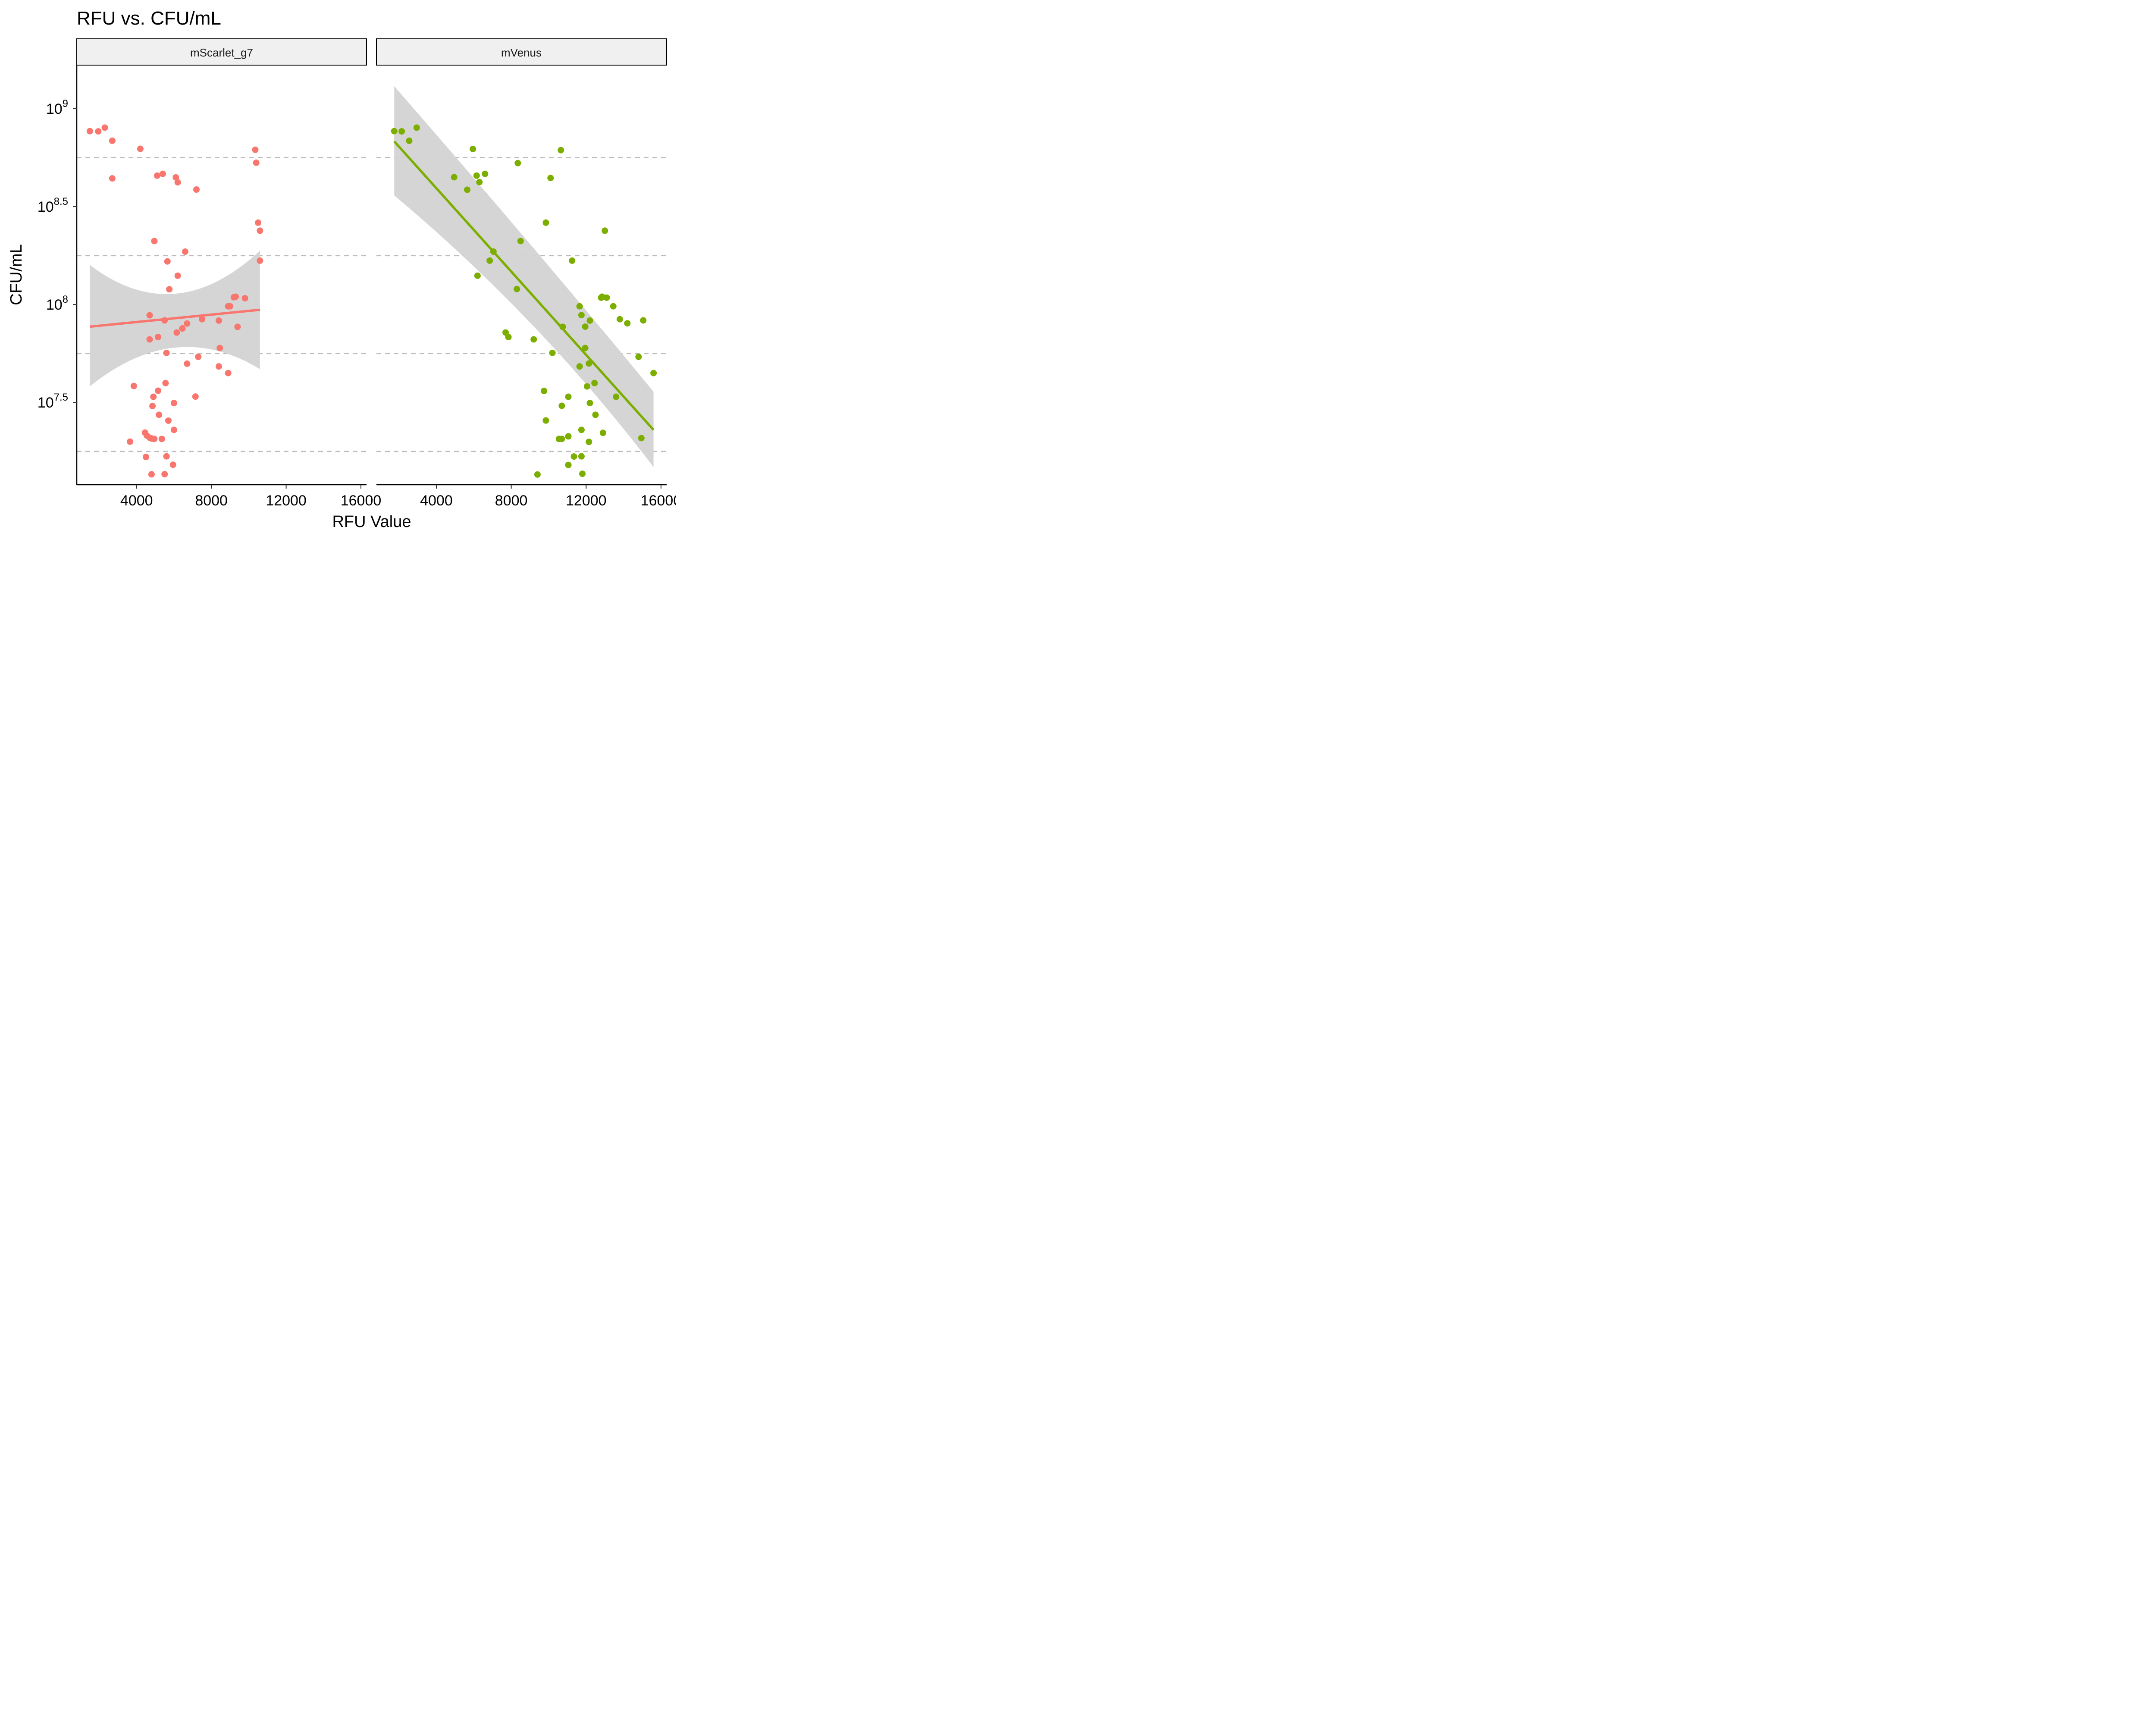 The height and width of the screenshot is (1725, 2156). What do you see at coordinates (57, 303) in the screenshot?
I see `y-tick-label: 10⁸` at bounding box center [57, 303].